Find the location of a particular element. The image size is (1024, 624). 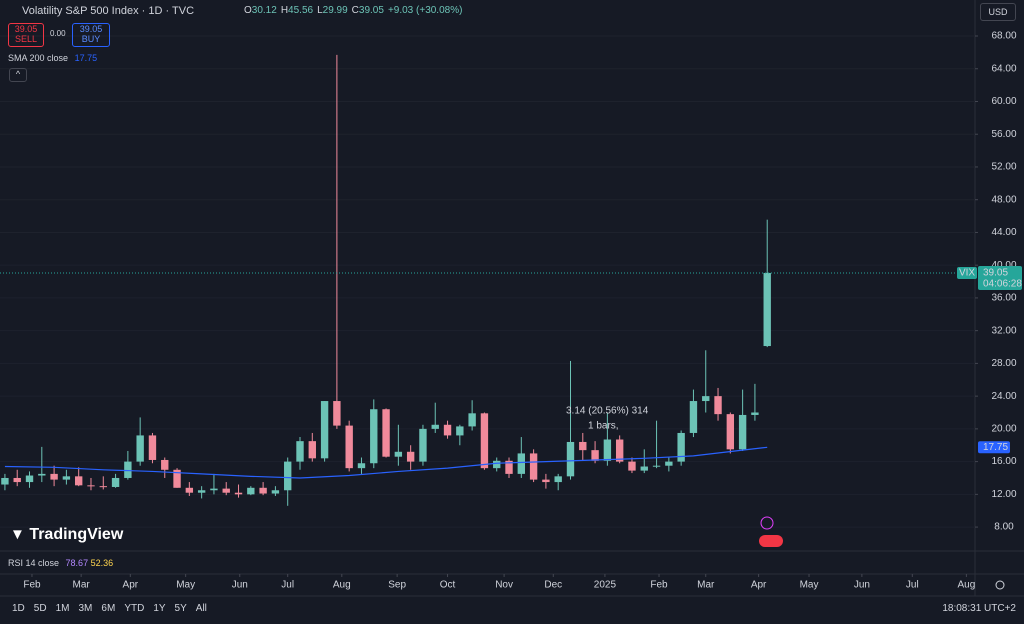

sell-button: 39.05 SELL is located at coordinates (26, 35).